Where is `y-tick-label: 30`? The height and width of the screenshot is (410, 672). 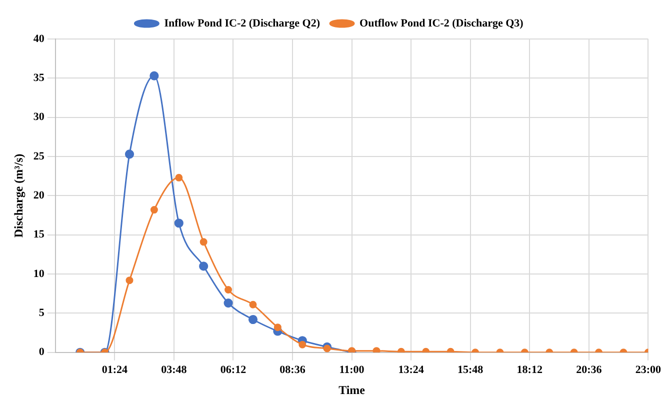
y-tick-label: 30 is located at coordinates (39, 117).